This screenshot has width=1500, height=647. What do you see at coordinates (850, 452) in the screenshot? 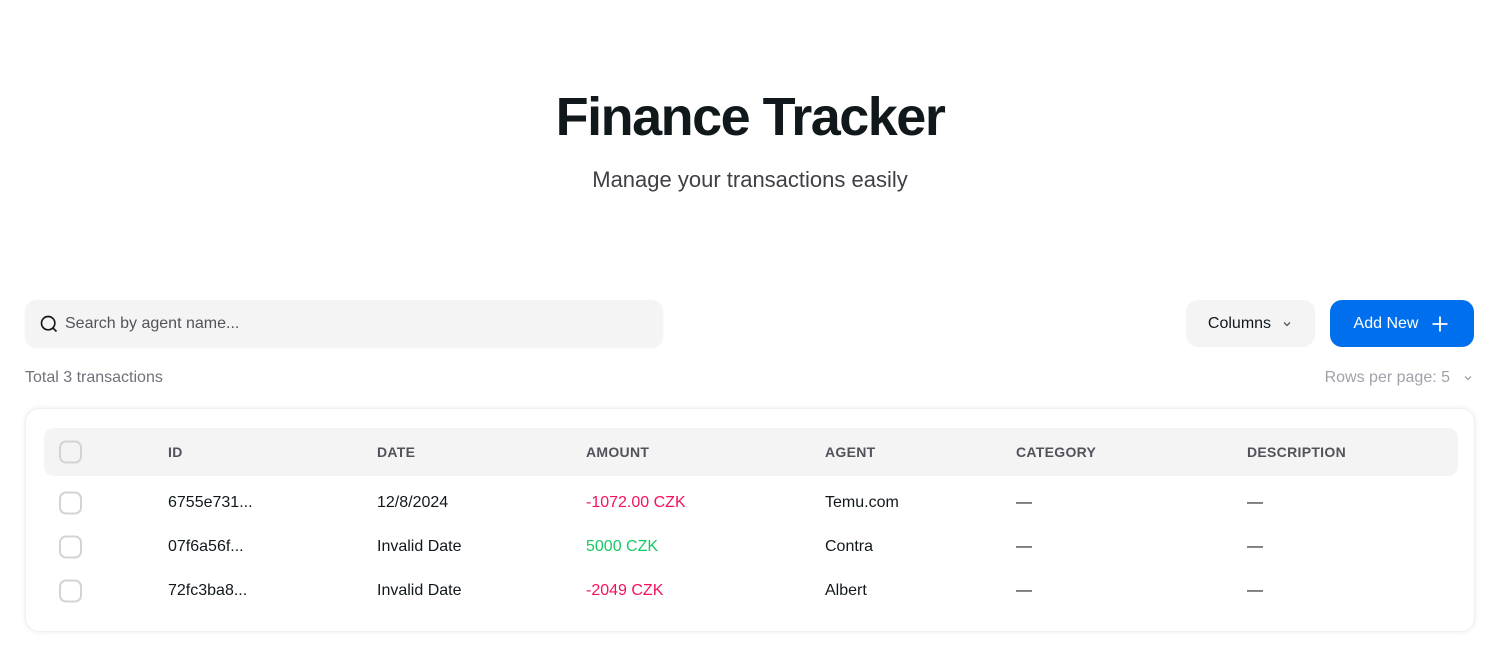
I see `column-header-agent: AGENT` at bounding box center [850, 452].